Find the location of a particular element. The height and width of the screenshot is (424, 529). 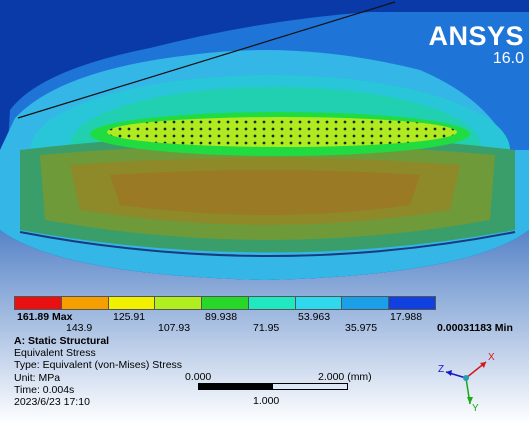

legend-tick-label: 53.963 is located at coordinates (314, 317).